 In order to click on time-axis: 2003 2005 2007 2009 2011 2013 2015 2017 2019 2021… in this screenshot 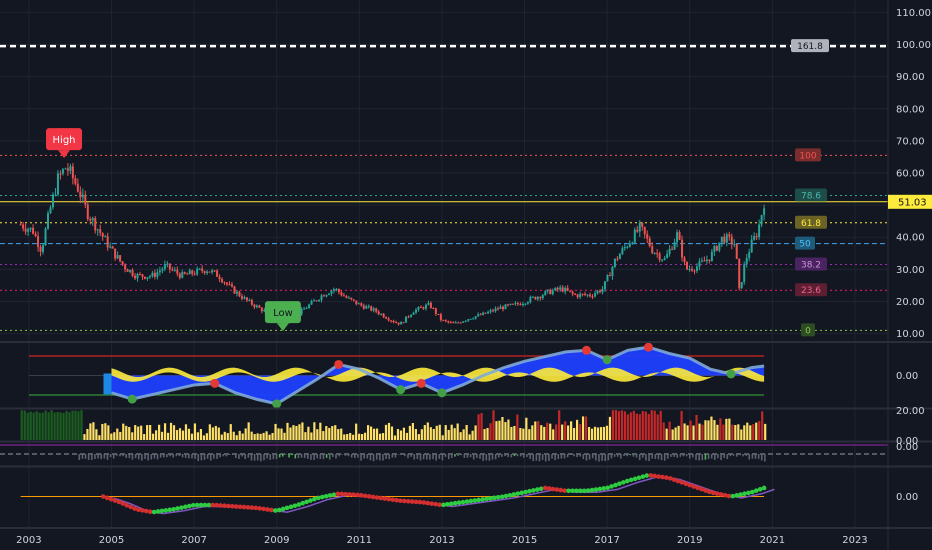, I will do `click(441, 540)`.